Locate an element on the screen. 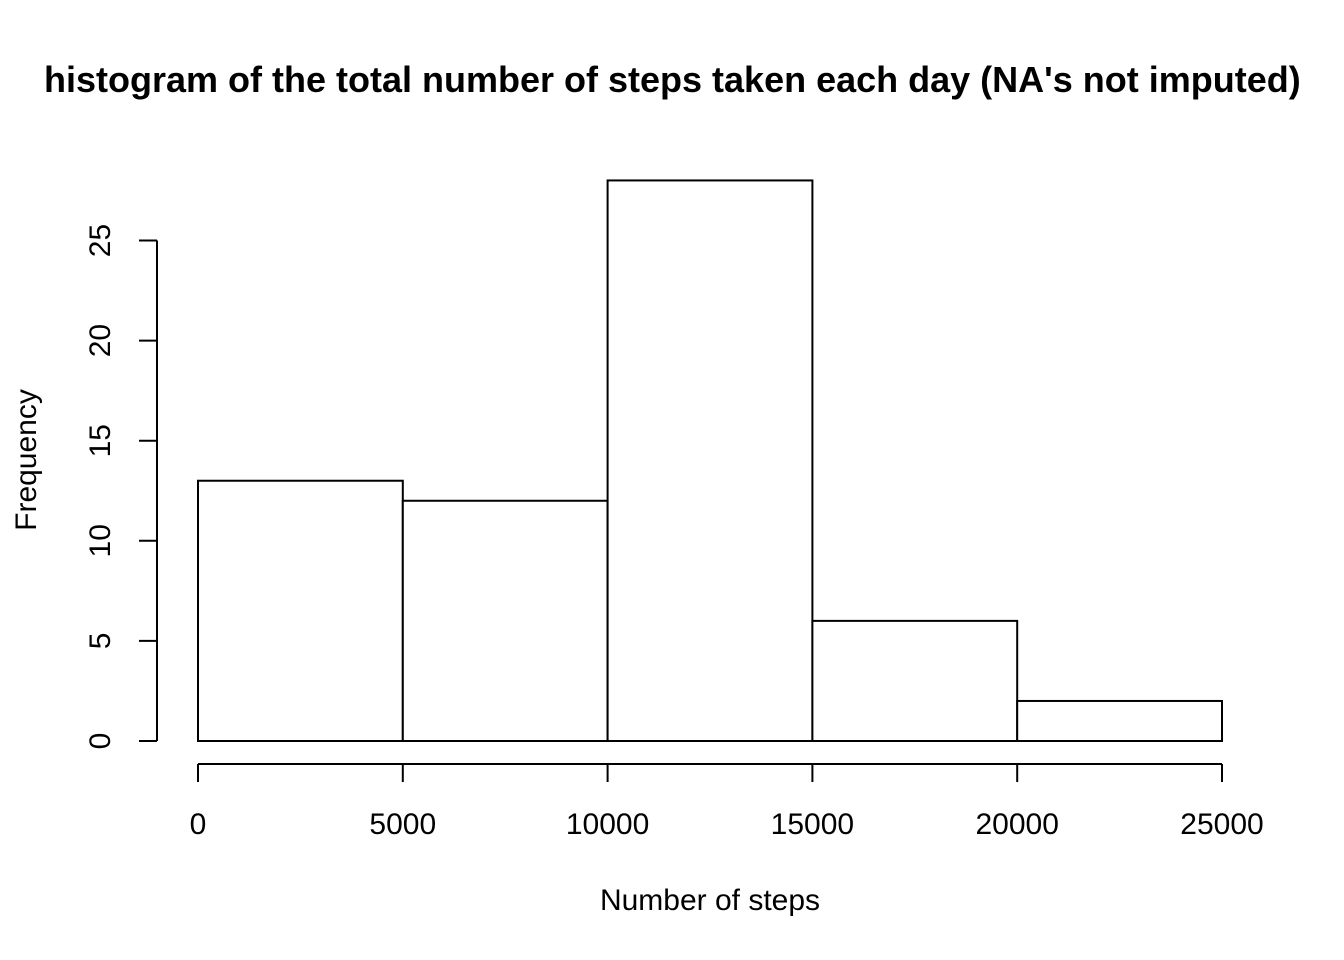 Image resolution: width=1344 pixels, height=960 pixels. x-tick-label-4: 20000 is located at coordinates (1016, 824).